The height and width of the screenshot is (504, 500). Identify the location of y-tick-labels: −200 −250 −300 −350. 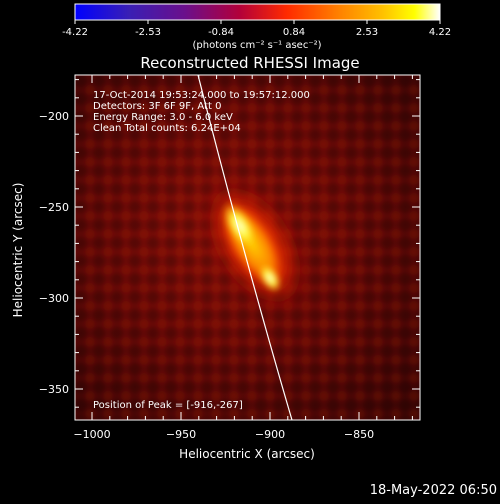
(54, 253).